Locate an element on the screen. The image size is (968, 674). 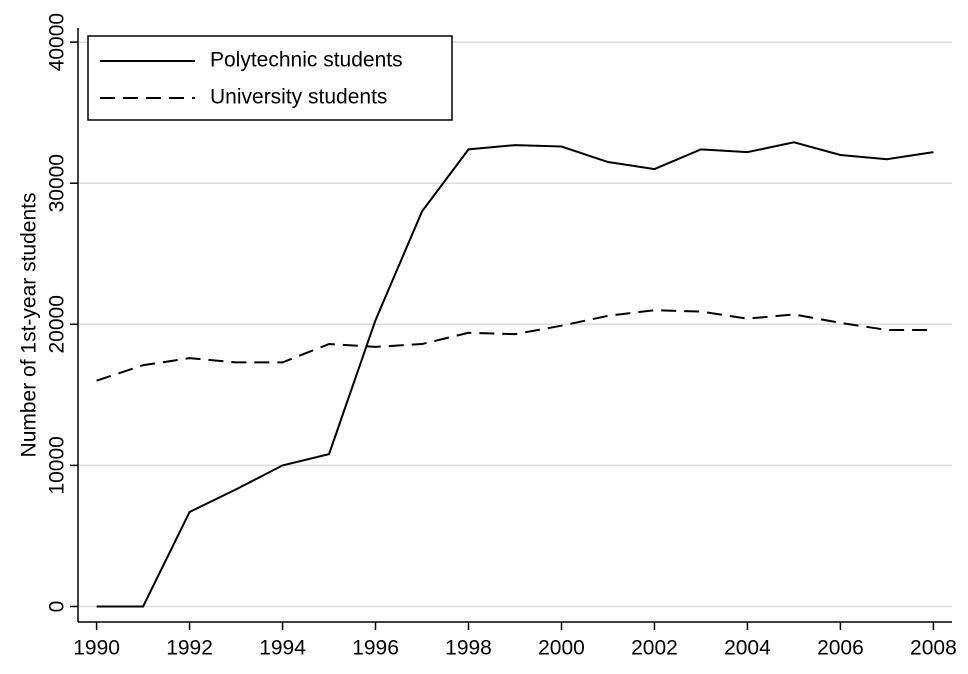
x-tick-label: 2006 is located at coordinates (840, 648).